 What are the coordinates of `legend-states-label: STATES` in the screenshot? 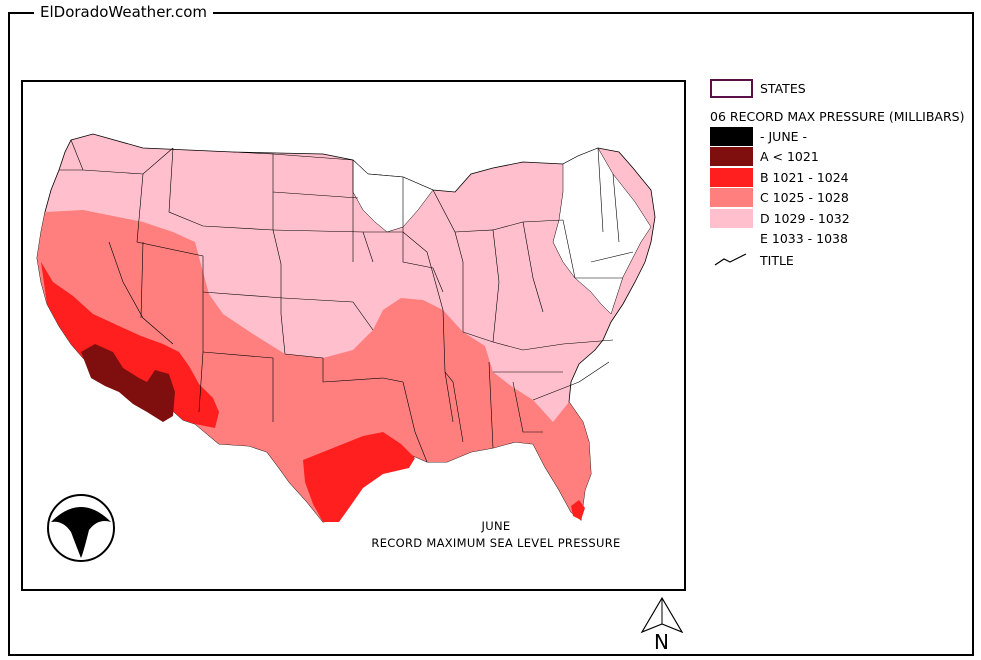 It's located at (783, 88).